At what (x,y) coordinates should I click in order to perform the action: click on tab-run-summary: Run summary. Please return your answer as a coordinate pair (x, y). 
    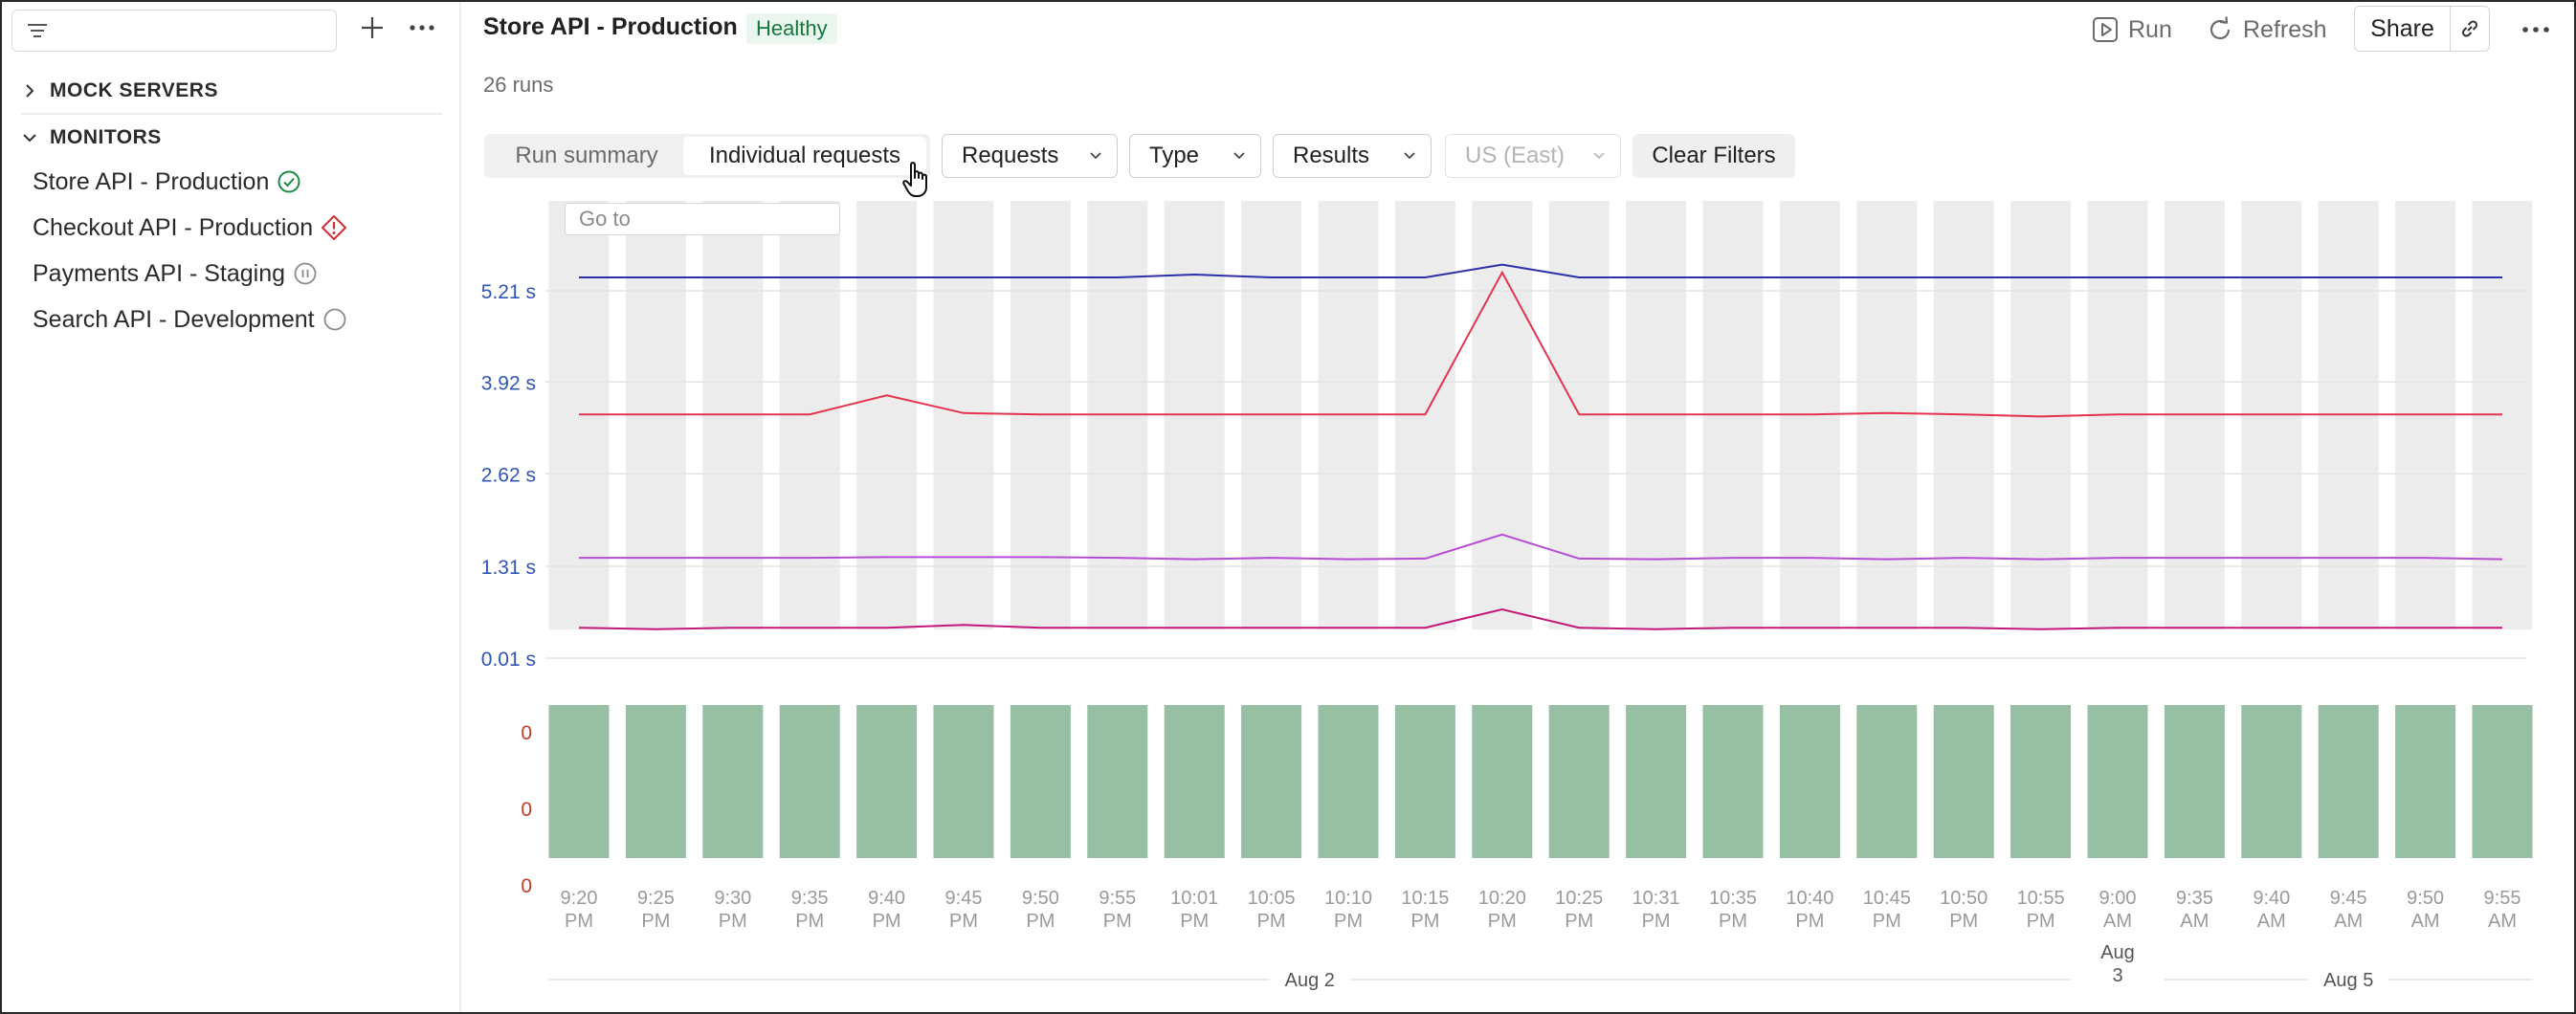
    Looking at the image, I should click on (586, 155).